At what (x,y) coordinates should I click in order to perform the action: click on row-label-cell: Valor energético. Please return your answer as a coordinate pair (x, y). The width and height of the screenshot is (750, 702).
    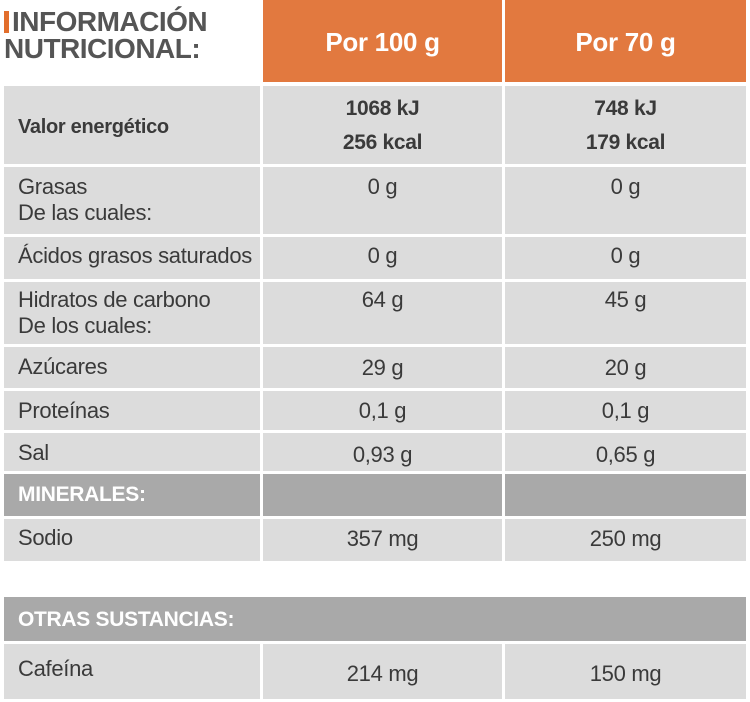
    Looking at the image, I should click on (132, 125).